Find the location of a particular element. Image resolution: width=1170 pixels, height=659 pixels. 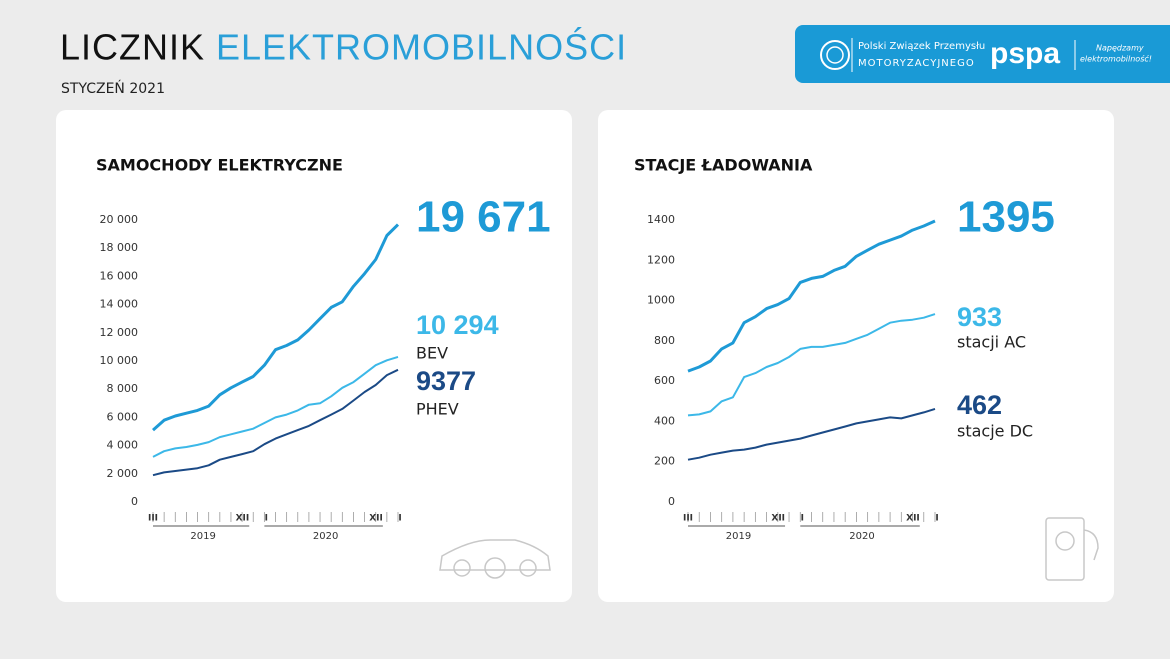

value-label: 10 294 is located at coordinates (457, 325).